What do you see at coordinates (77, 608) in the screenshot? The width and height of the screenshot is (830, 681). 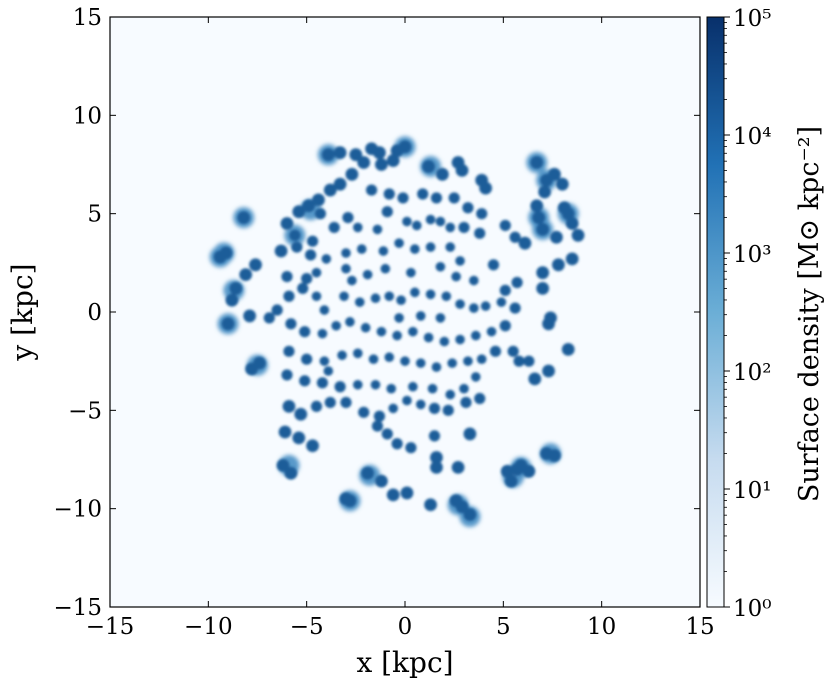 I see `y-tick-label: −15` at bounding box center [77, 608].